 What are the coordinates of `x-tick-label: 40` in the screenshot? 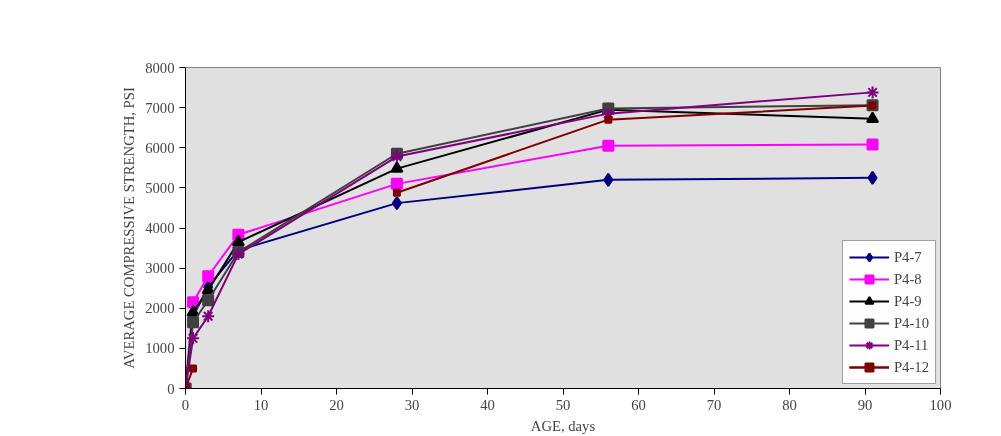 It's located at (487, 404).